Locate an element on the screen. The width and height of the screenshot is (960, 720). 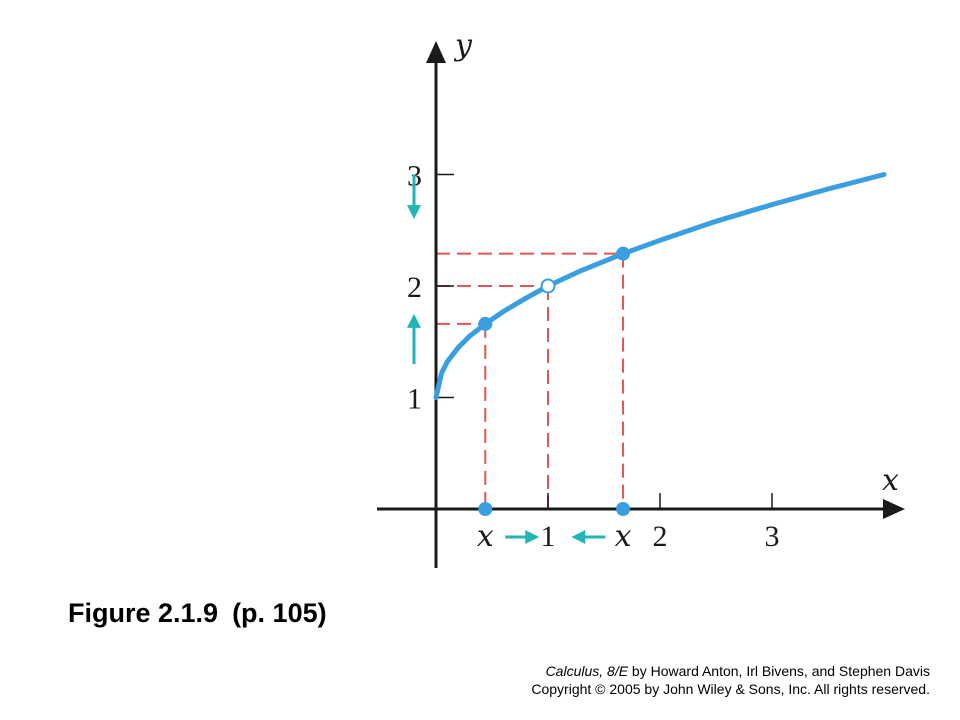
x-approach-label-1: x is located at coordinates (485, 536).